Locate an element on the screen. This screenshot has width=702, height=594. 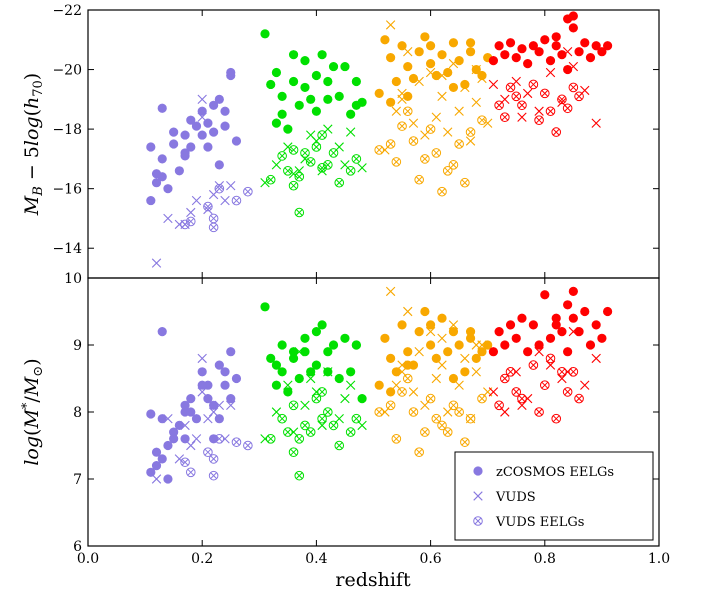
top-ytick-label: −20 is located at coordinates (67, 71).